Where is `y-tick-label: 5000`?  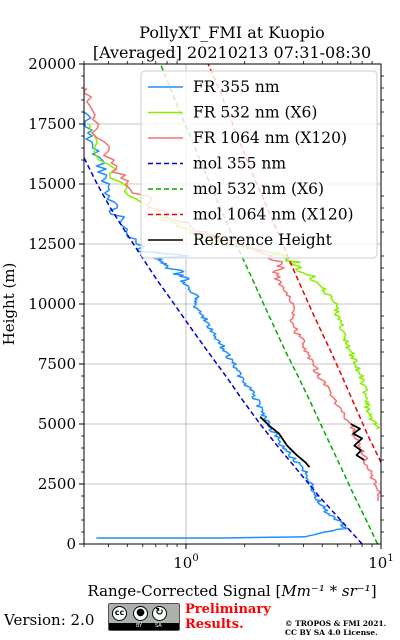
y-tick-label: 5000 is located at coordinates (57, 424).